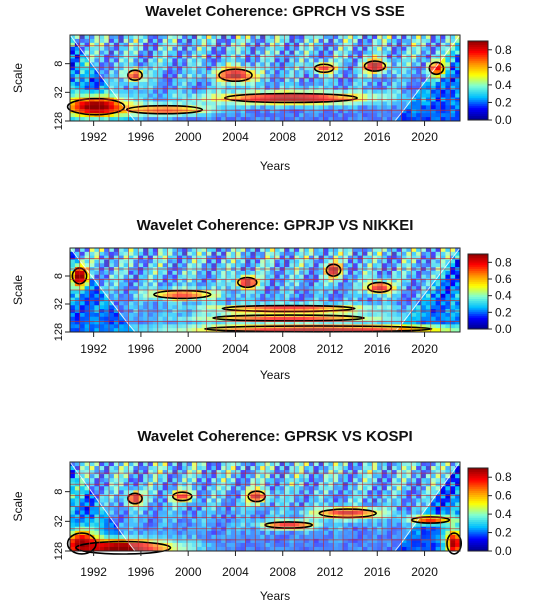  What do you see at coordinates (274, 436) in the screenshot?
I see `chart-title: Wavelet Coherence: GPRSK VS KOSPI` at bounding box center [274, 436].